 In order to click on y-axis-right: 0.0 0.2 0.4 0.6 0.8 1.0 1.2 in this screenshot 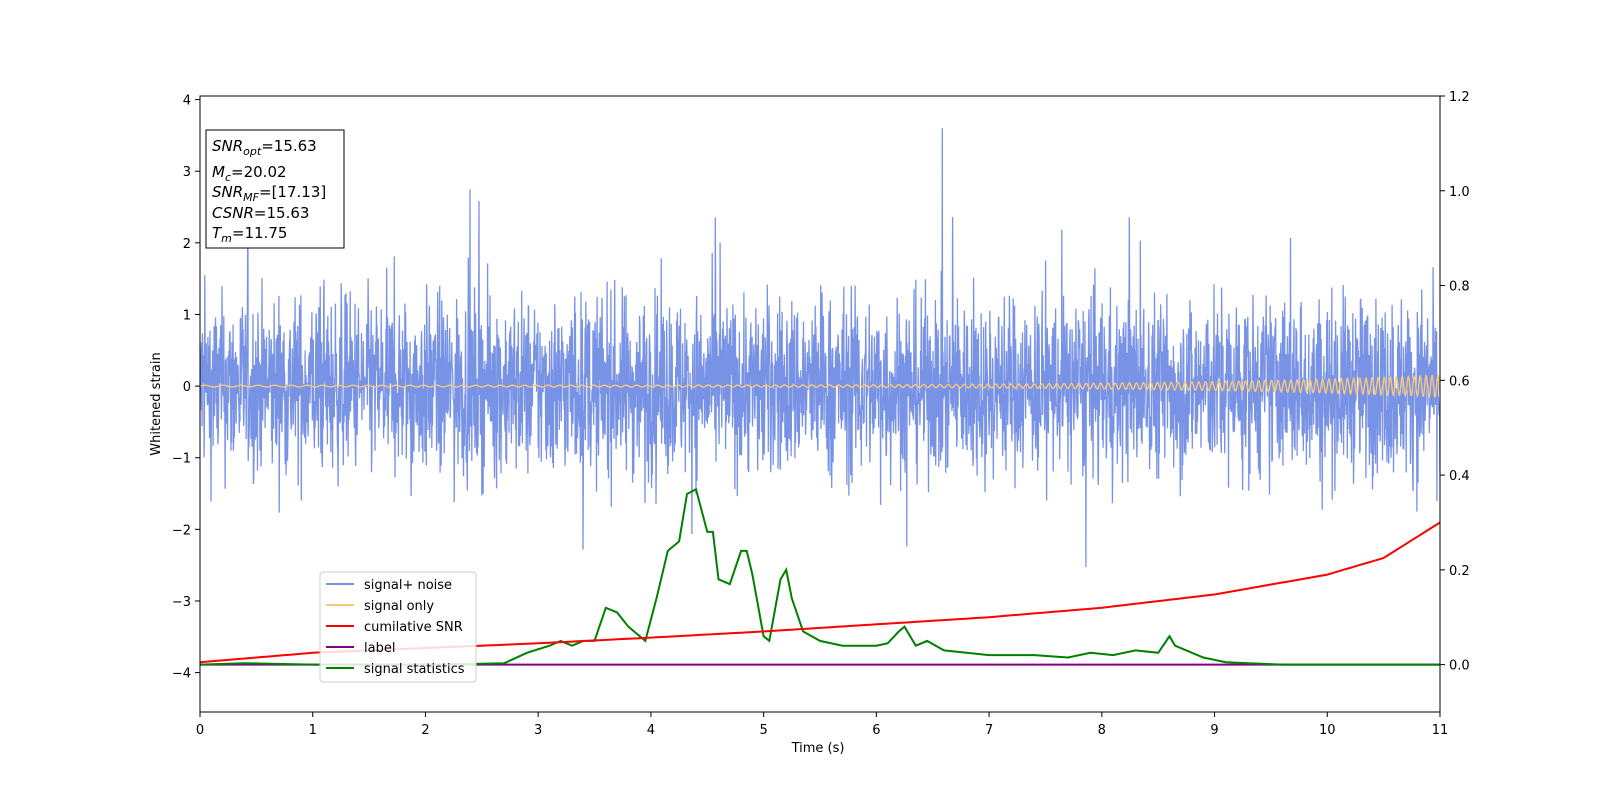, I will do `click(1455, 382)`.